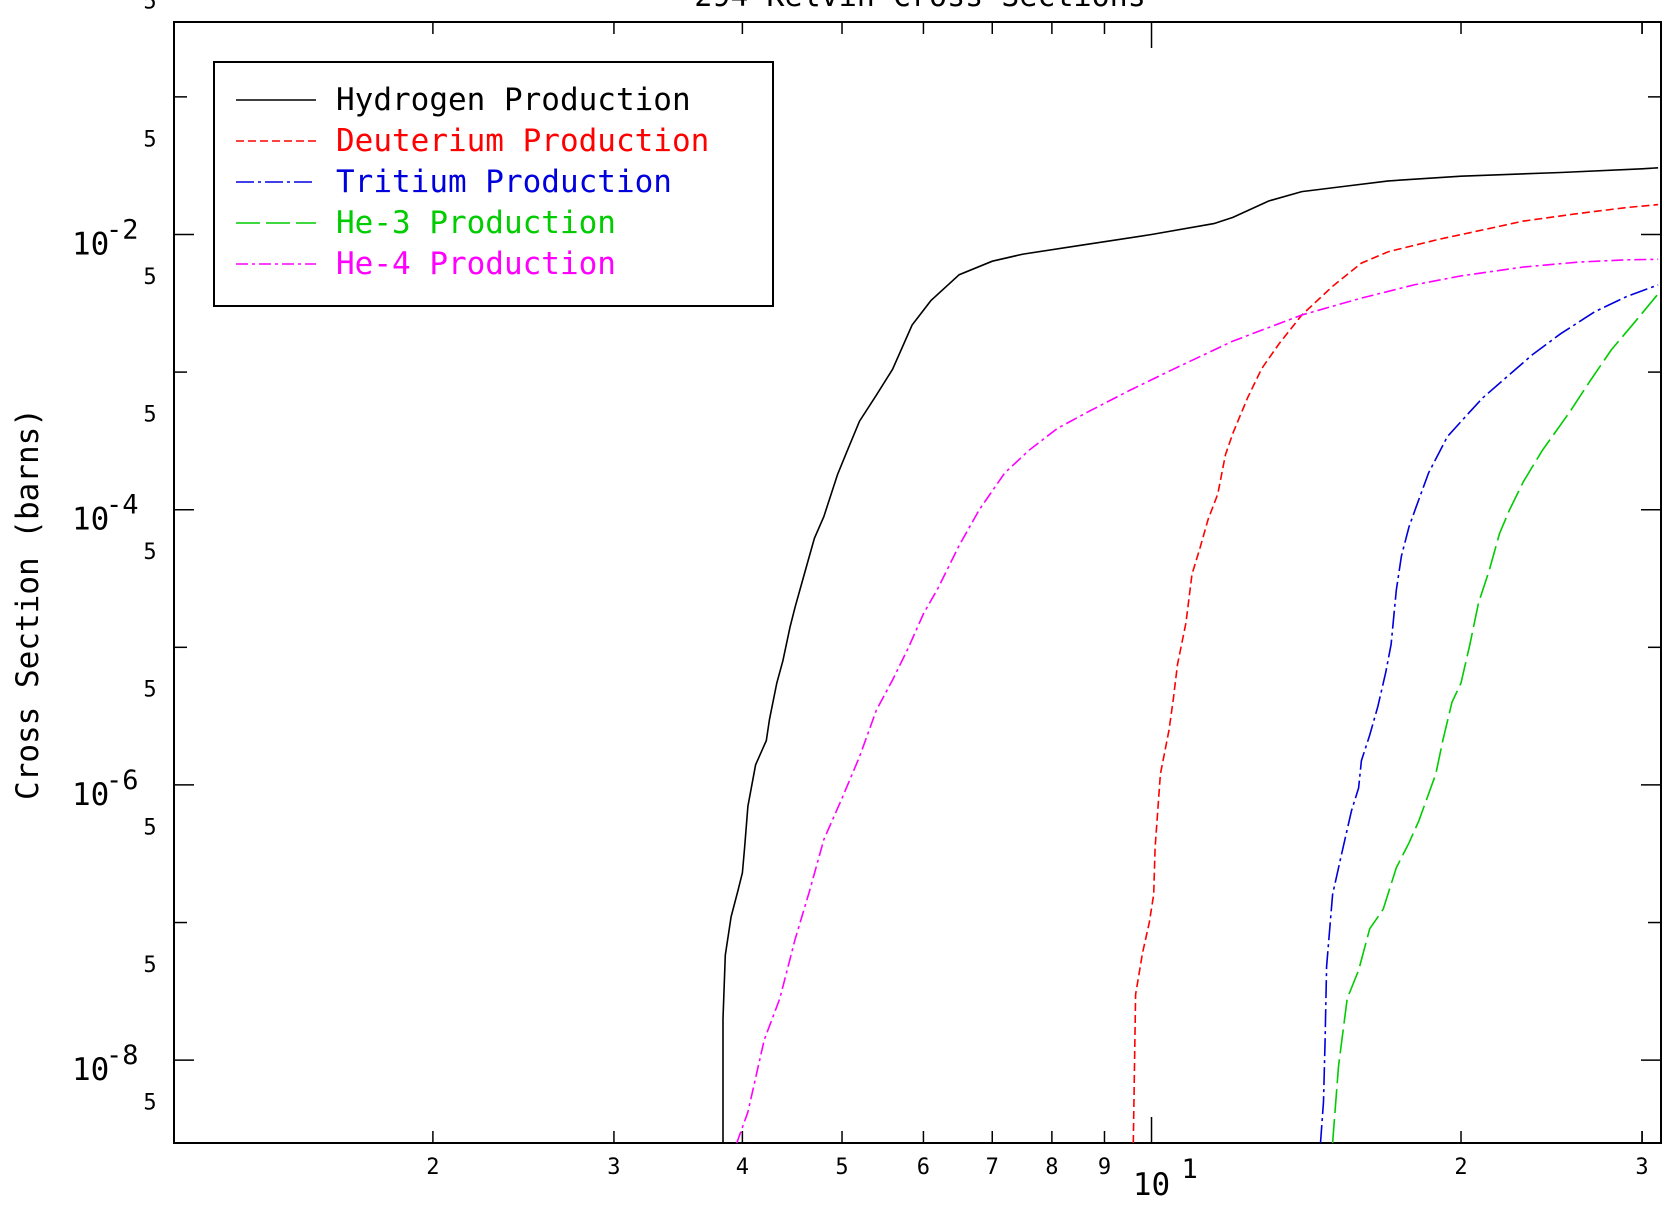 This screenshot has height=1207, width=1663. Describe the element at coordinates (742, 1167) in the screenshot. I see `x-tick-label: 4` at that location.